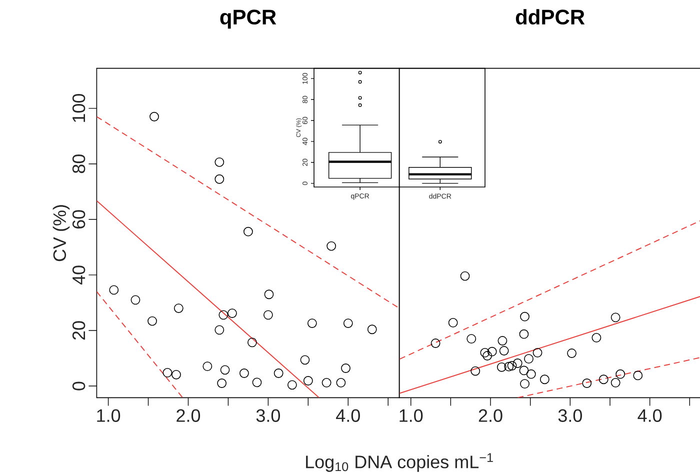  Describe the element at coordinates (79, 330) in the screenshot. I see `y-tick-label: 20` at that location.